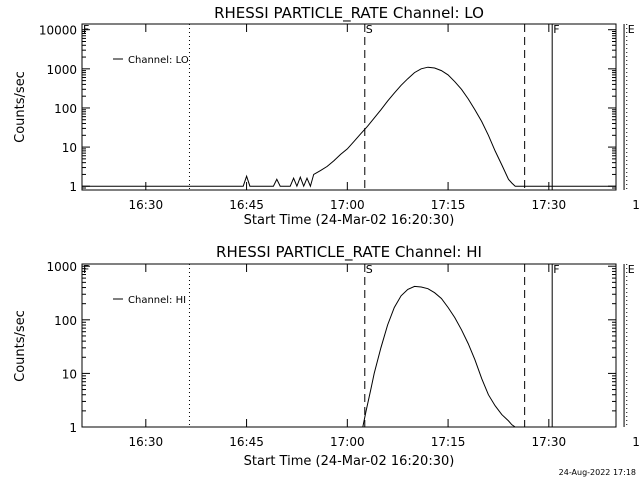 The width and height of the screenshot is (640, 480). Describe the element at coordinates (349, 252) in the screenshot. I see `chart-title-hi: RHESSI PARTICLE_RATE Channel: HI` at that location.